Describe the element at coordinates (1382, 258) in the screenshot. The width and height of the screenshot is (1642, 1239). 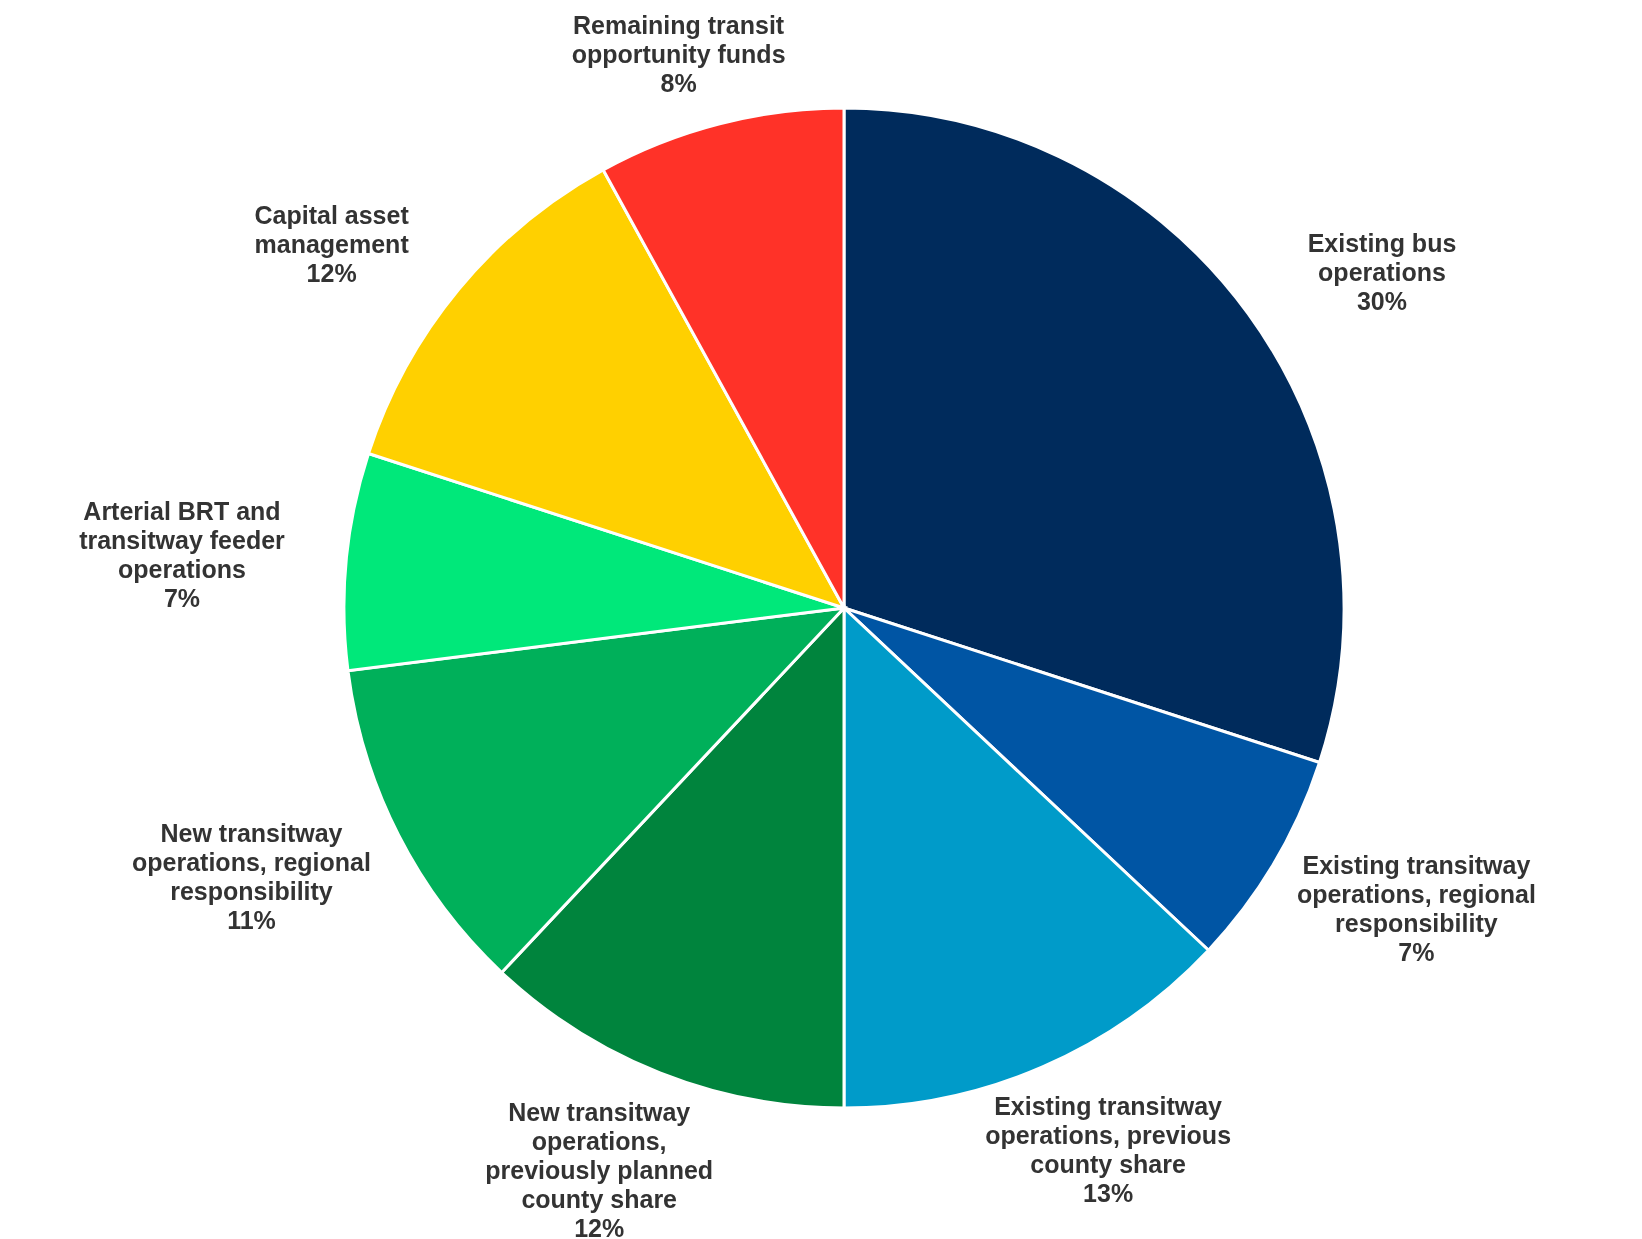
I see `slice-label: Existing bus operations` at that location.